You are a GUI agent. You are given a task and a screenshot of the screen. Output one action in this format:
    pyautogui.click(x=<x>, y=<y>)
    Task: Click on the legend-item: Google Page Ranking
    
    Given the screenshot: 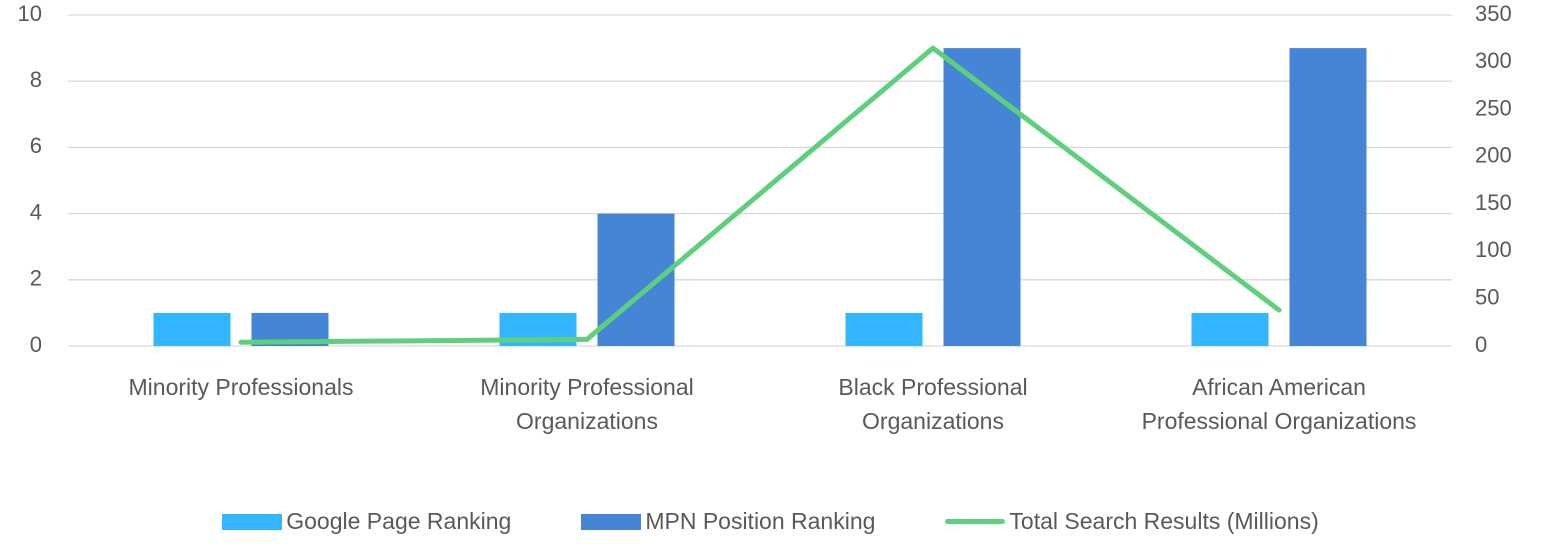 What is the action you would take?
    pyautogui.click(x=366, y=521)
    